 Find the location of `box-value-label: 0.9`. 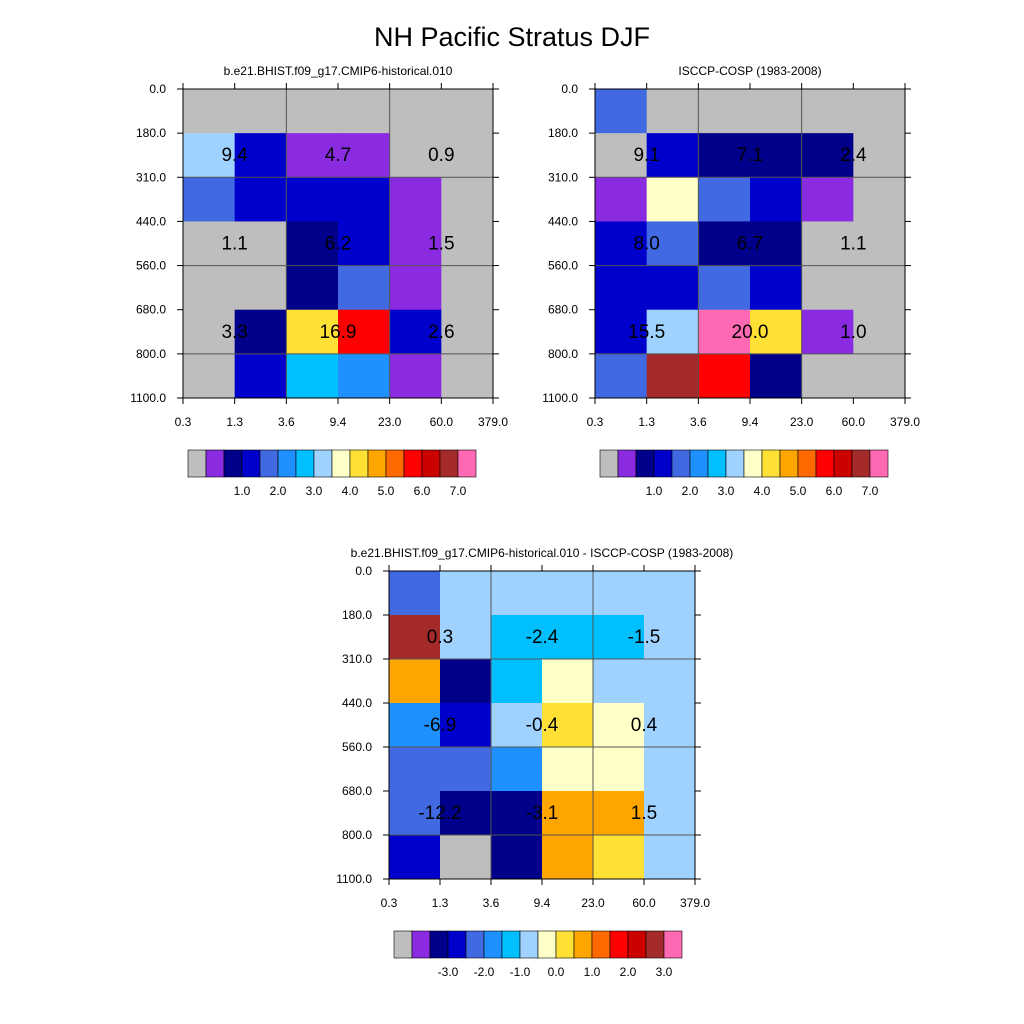

box-value-label: 0.9 is located at coordinates (441, 155).